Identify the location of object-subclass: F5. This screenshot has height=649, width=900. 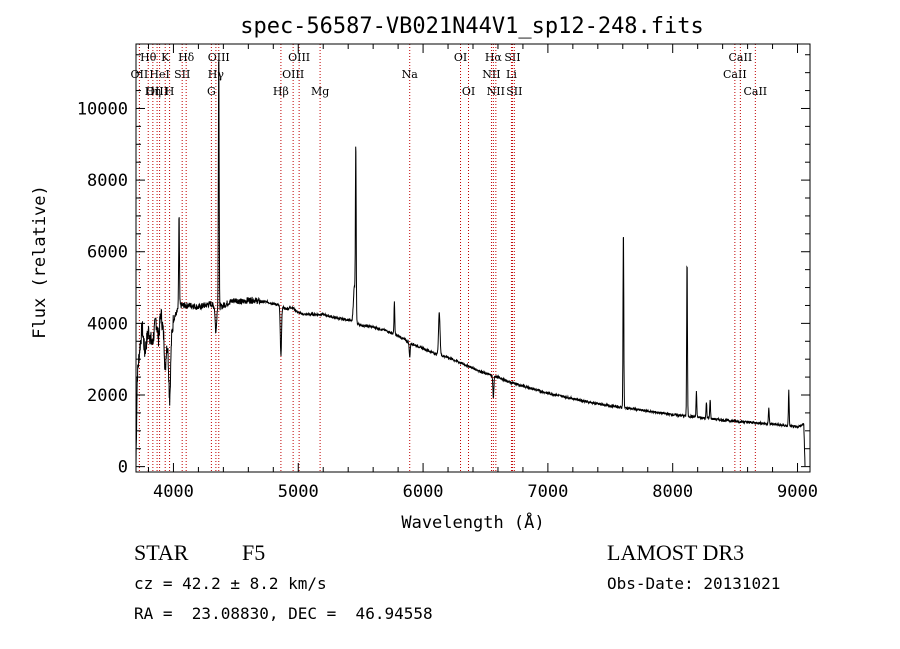
(254, 552).